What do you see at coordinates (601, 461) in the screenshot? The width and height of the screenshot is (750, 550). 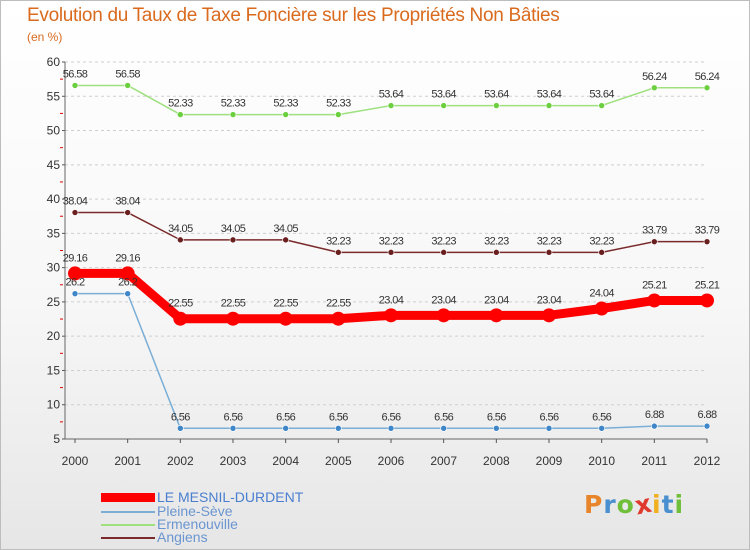 I see `x-tick-label: 2010` at bounding box center [601, 461].